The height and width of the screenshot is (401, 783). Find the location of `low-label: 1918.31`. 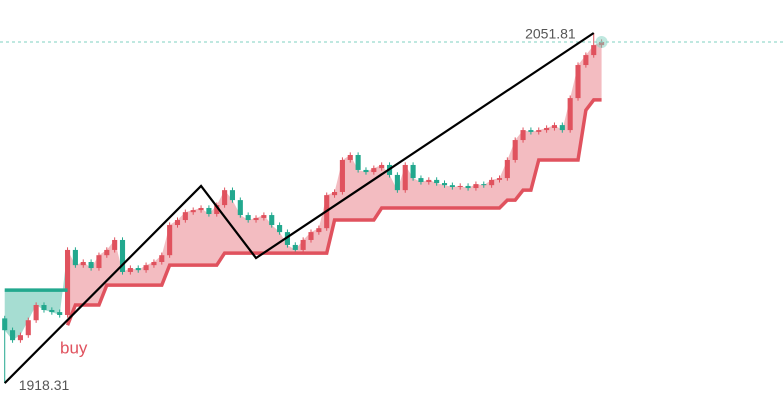

low-label: 1918.31 is located at coordinates (44, 385).